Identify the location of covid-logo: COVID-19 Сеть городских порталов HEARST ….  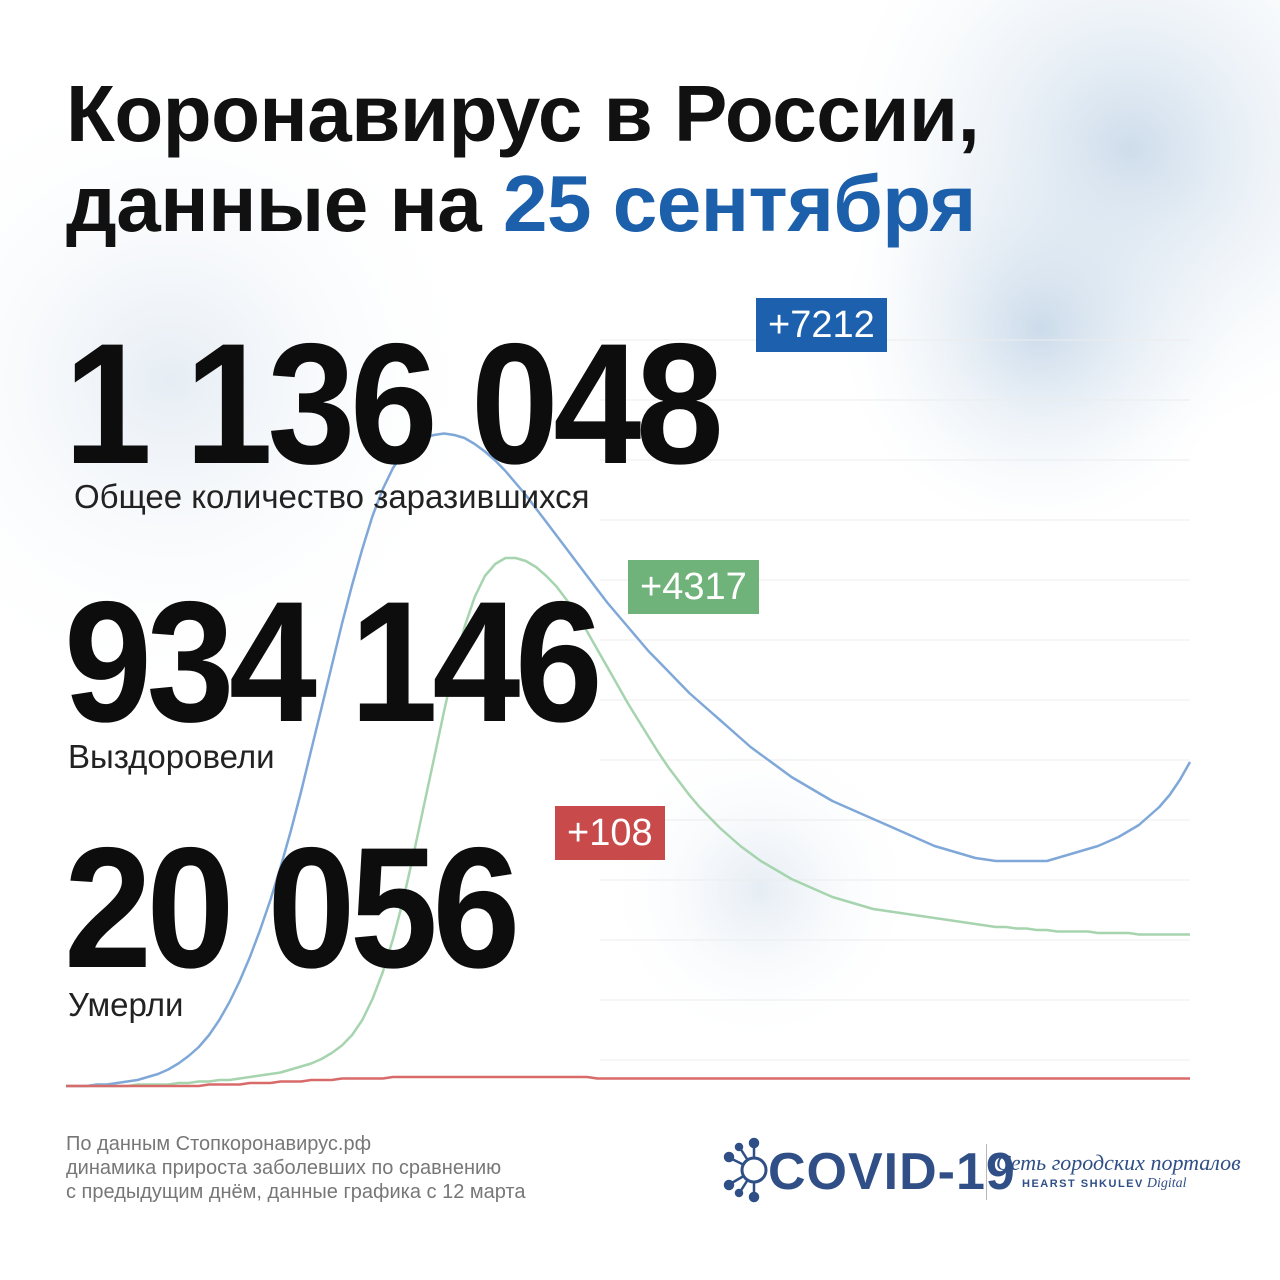
(982, 1170).